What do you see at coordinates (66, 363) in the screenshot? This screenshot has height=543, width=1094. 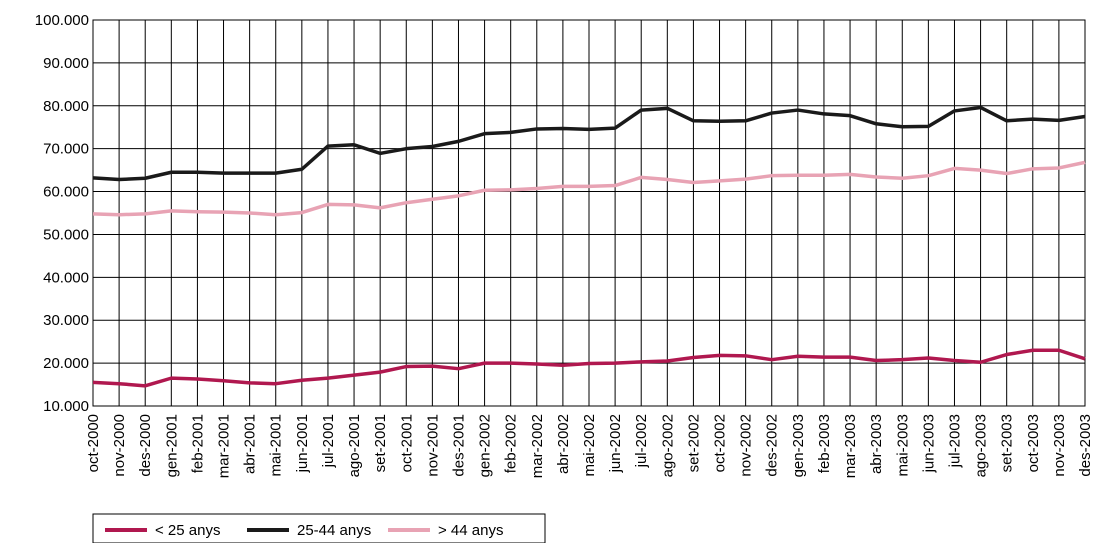 I see `y-tick-label: 20.000` at bounding box center [66, 363].